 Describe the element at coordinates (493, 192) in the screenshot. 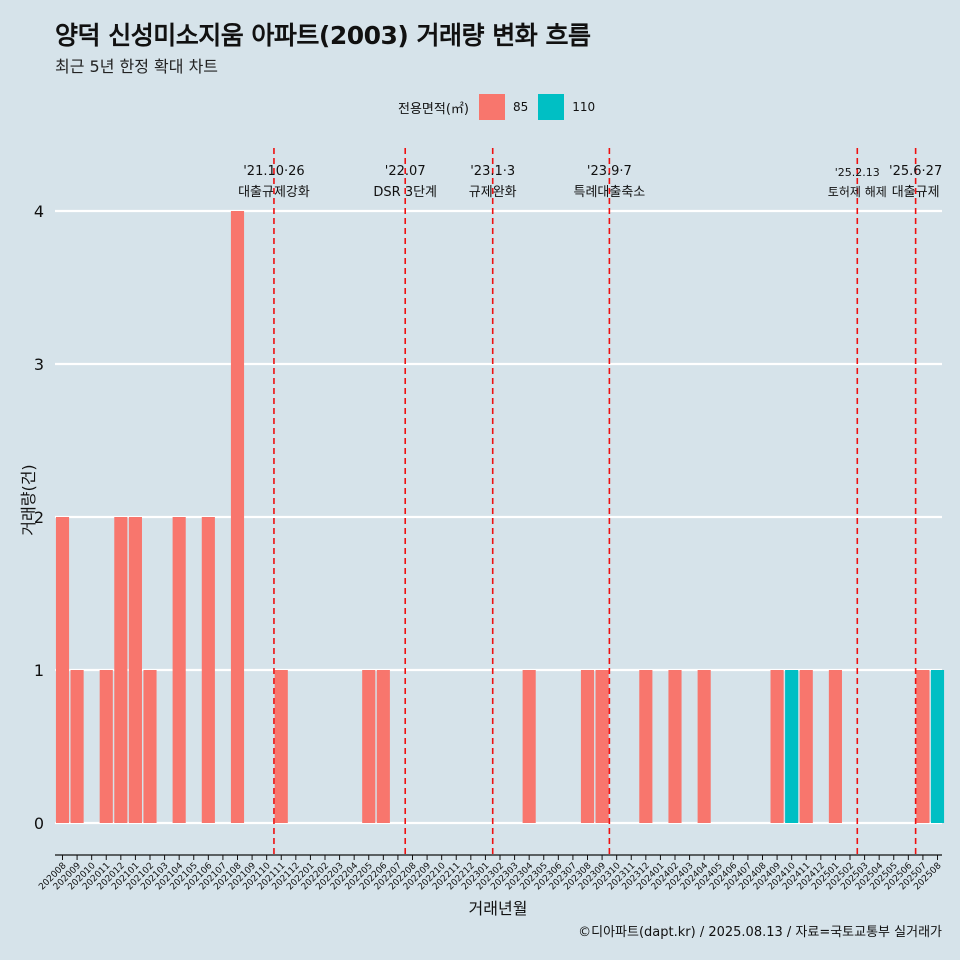

I see `event-name-label: 규제완화` at that location.